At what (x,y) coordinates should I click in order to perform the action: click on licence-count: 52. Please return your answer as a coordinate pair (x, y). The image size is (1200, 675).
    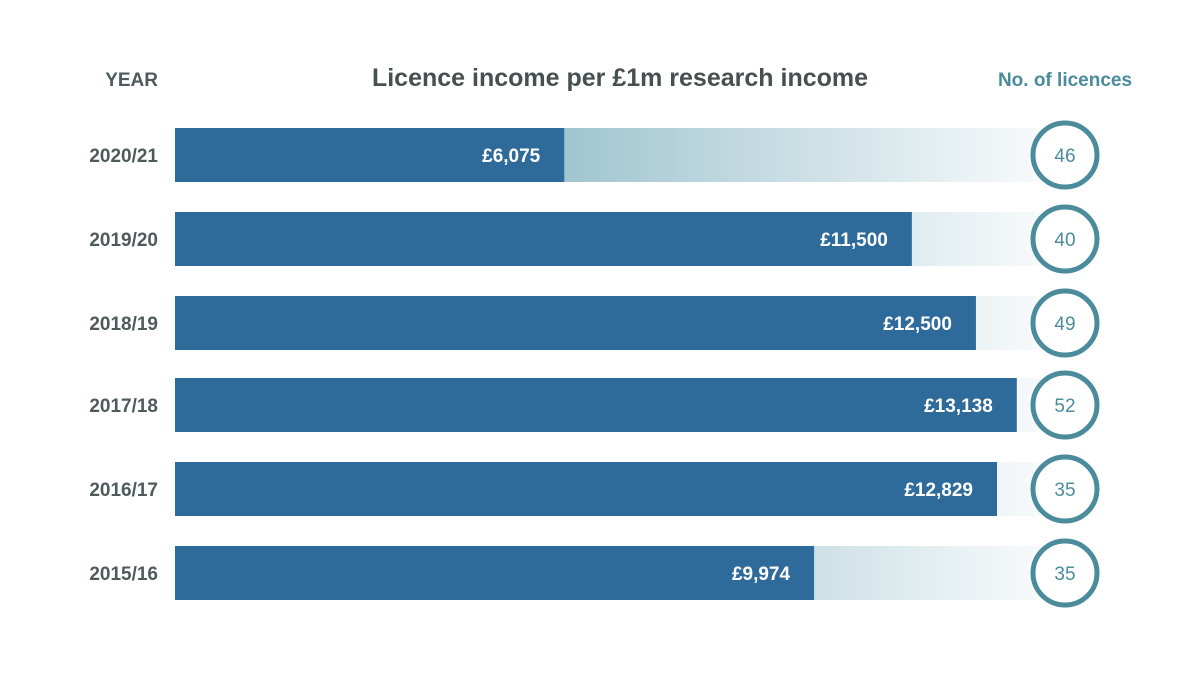
    Looking at the image, I should click on (1064, 406).